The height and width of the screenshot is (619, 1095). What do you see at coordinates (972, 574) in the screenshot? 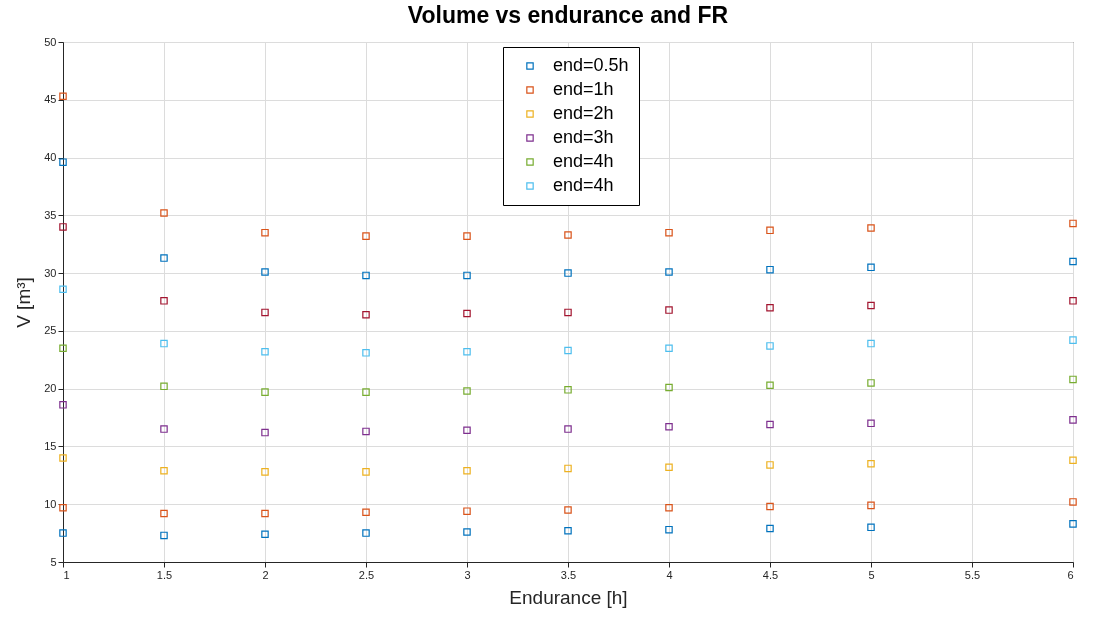
I see `x-tick-label: 5.5` at bounding box center [972, 574].